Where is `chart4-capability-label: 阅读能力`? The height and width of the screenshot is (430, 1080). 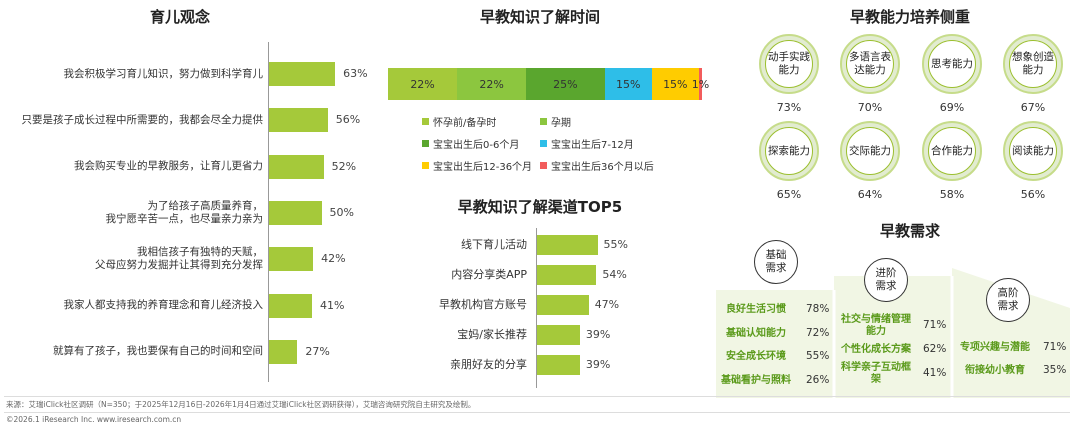 chart4-capability-label: 阅读能力 is located at coordinates (1033, 151).